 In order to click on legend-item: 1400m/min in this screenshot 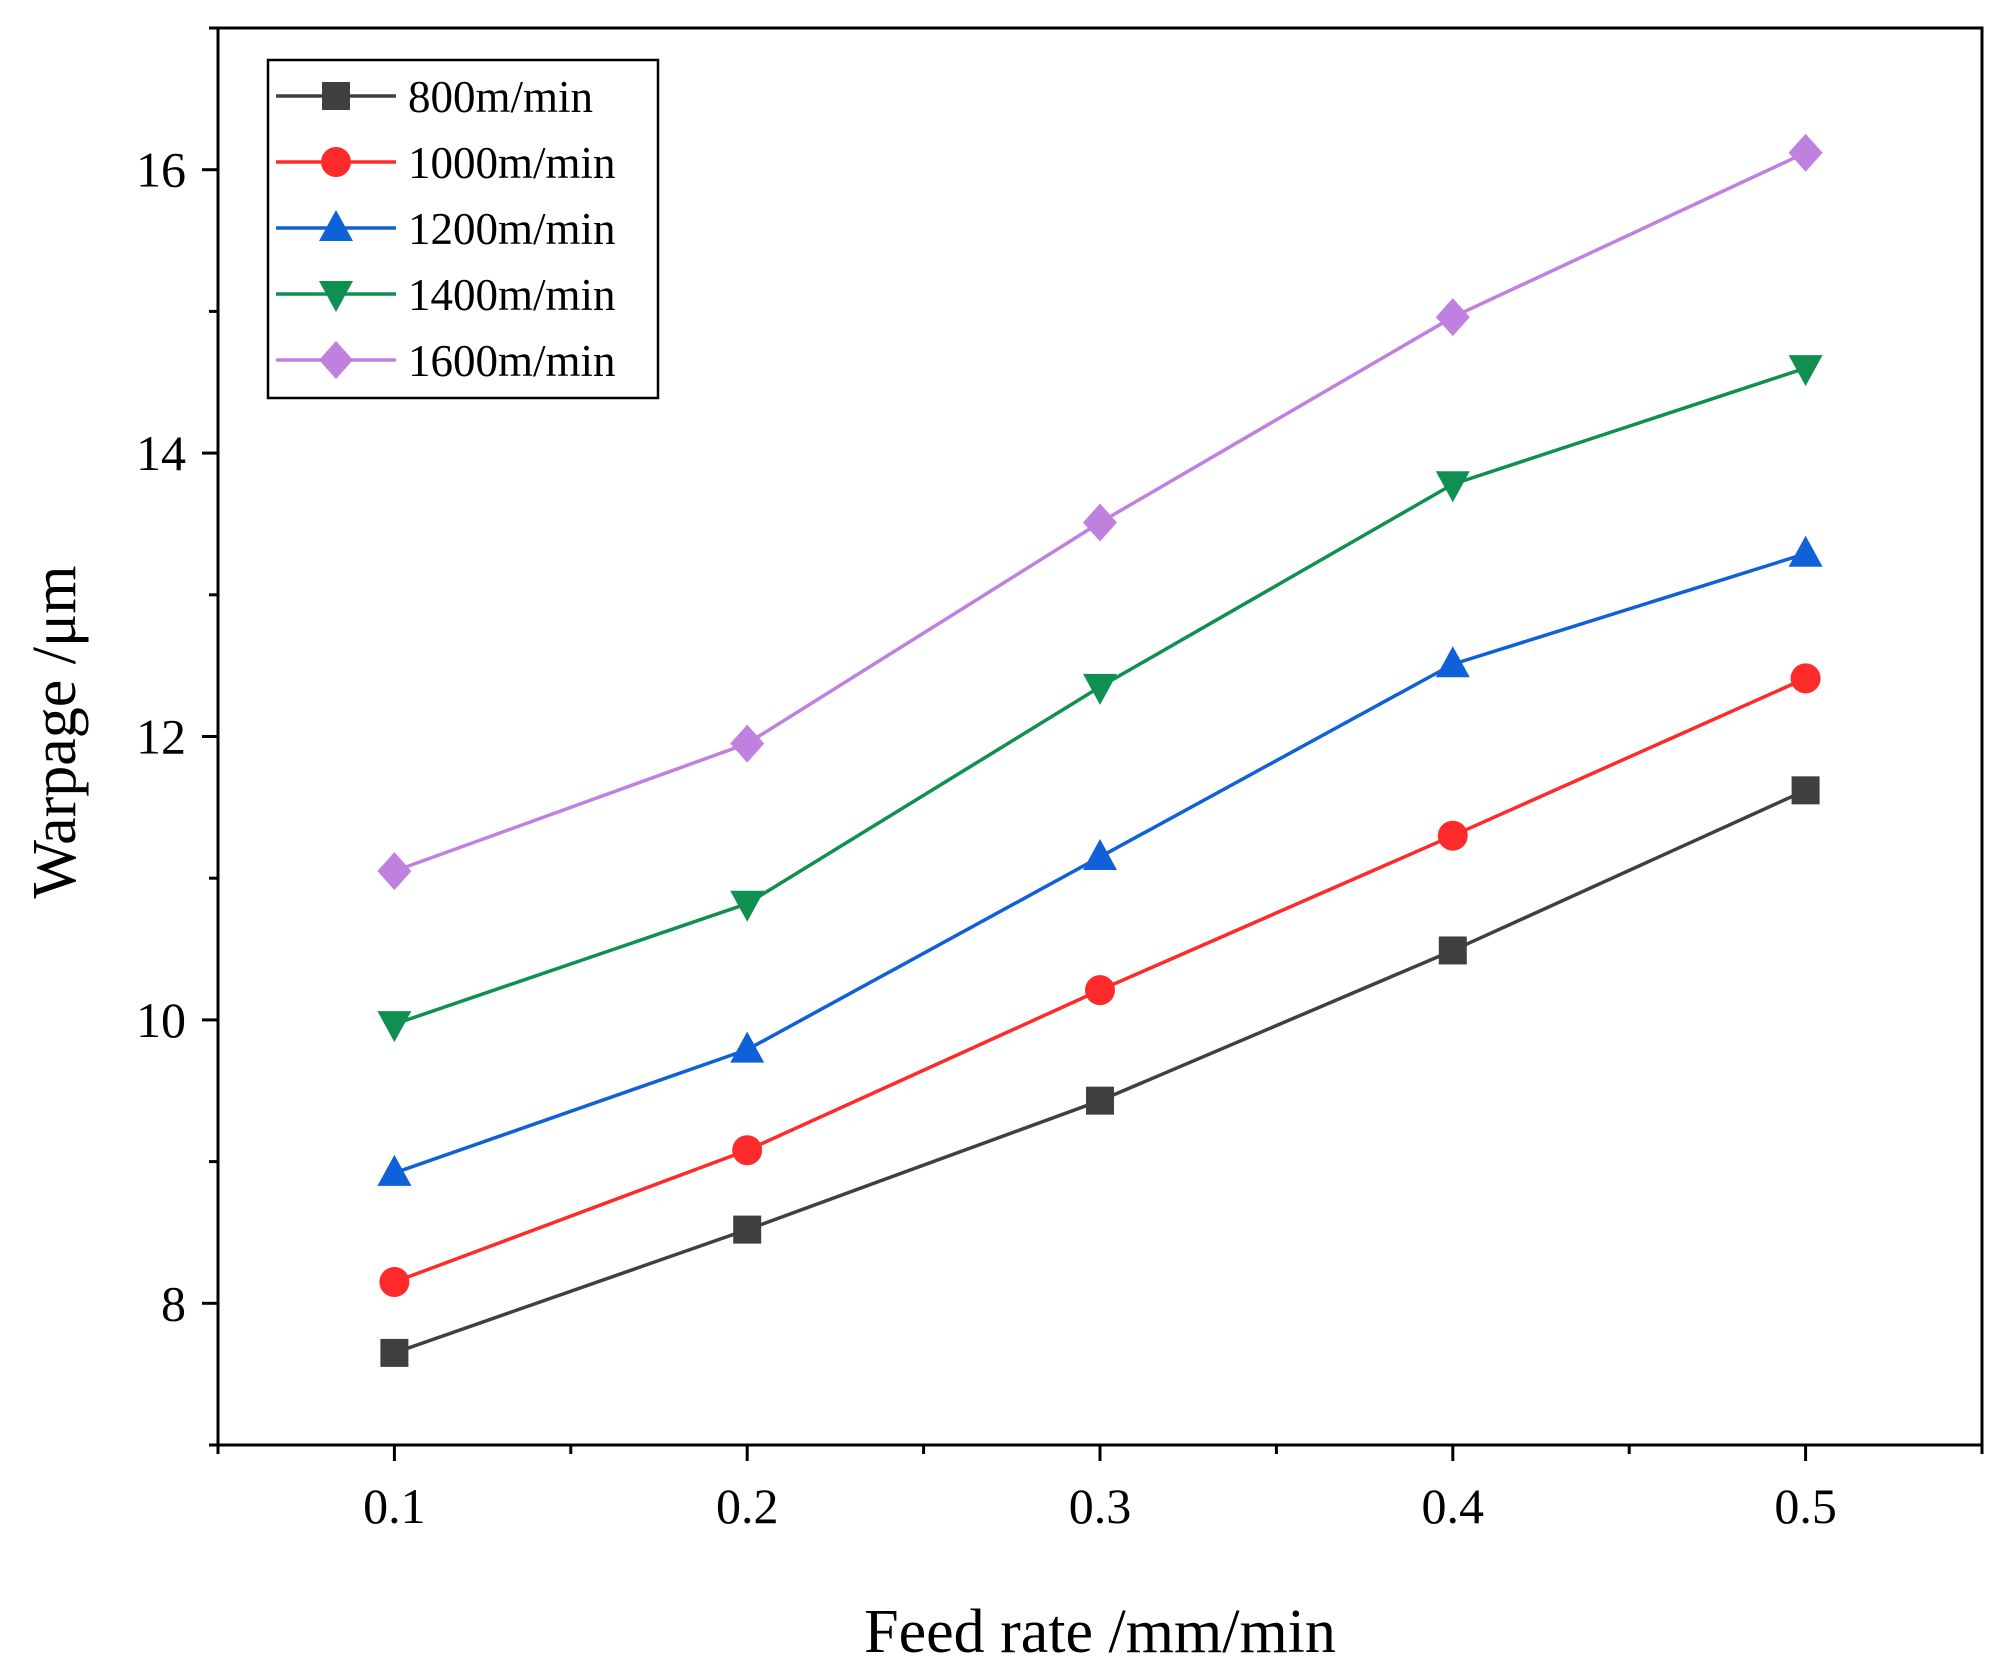, I will do `click(446, 295)`.